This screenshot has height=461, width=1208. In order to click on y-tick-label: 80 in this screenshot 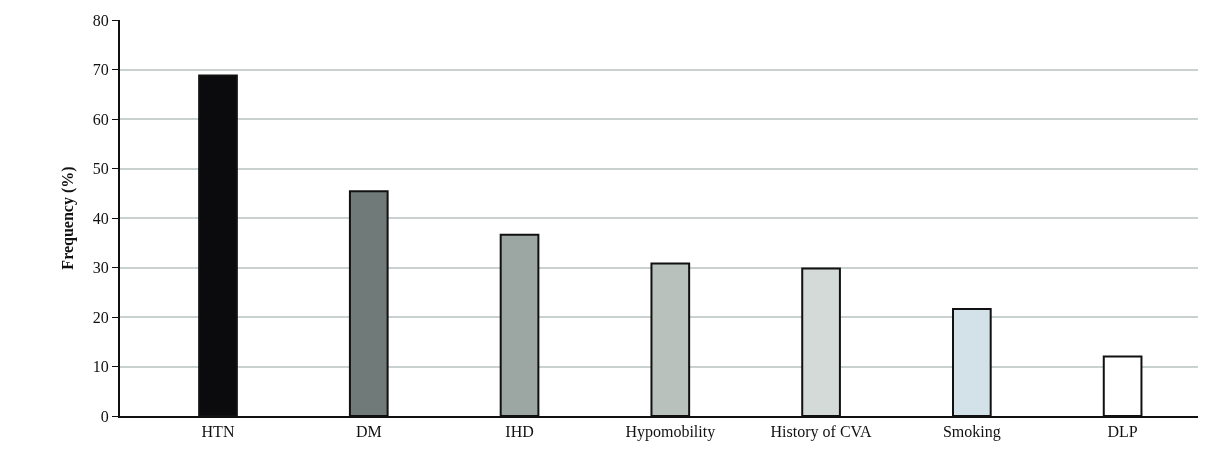, I will do `click(100, 20)`.